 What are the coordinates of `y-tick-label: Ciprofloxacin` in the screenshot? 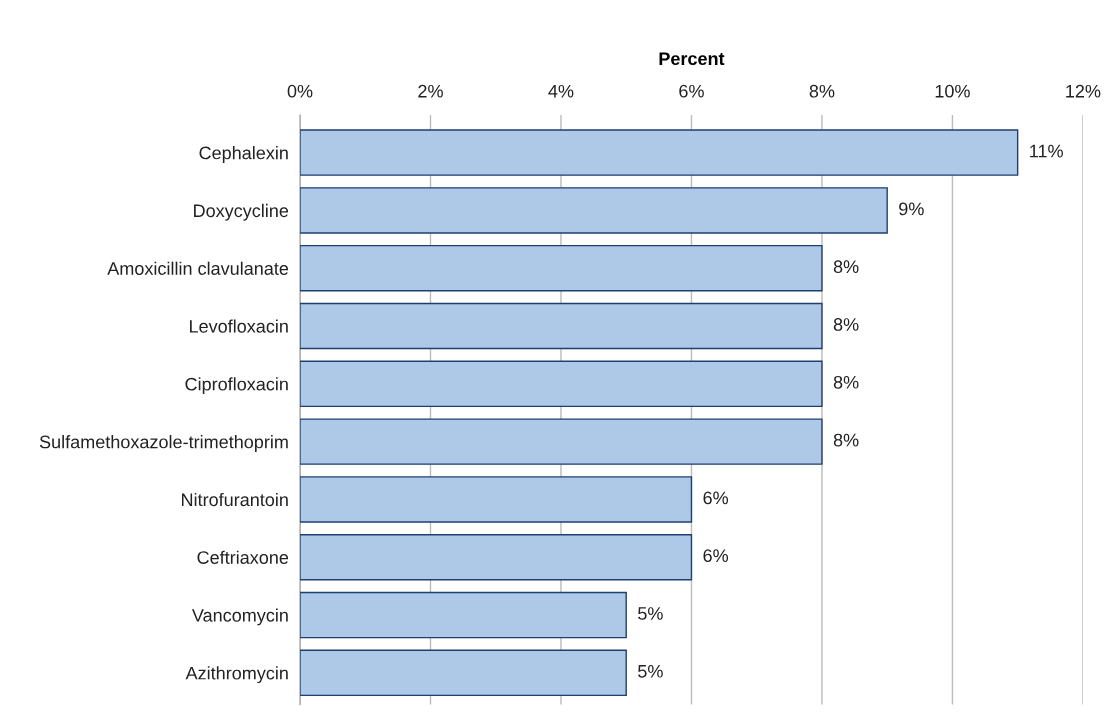 It's located at (236, 386).